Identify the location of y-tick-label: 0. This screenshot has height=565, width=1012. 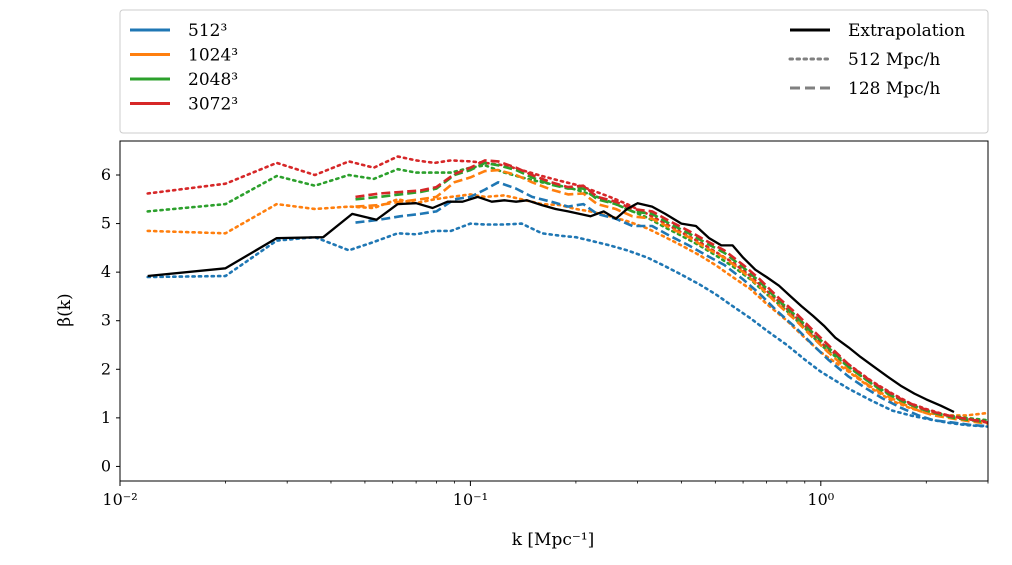
(106, 465).